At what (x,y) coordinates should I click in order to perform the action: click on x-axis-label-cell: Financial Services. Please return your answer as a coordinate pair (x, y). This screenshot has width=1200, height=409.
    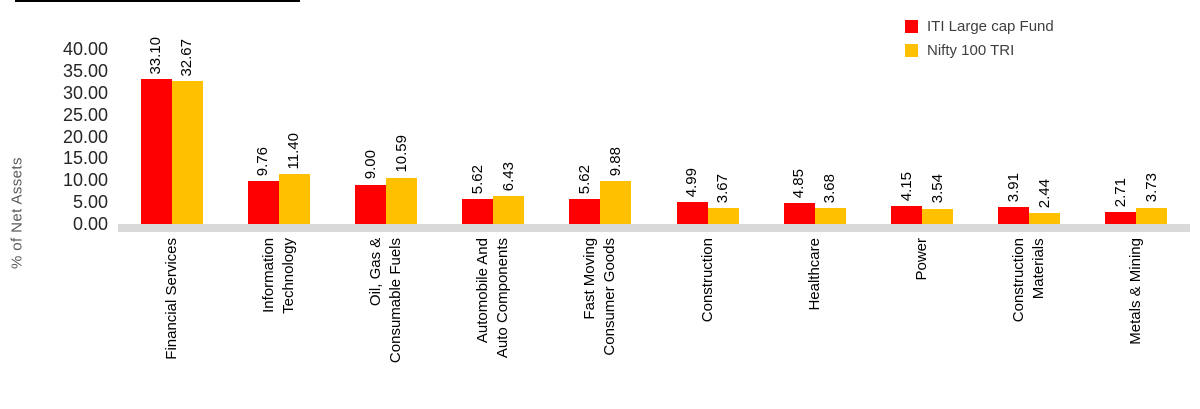
    Looking at the image, I should click on (171, 299).